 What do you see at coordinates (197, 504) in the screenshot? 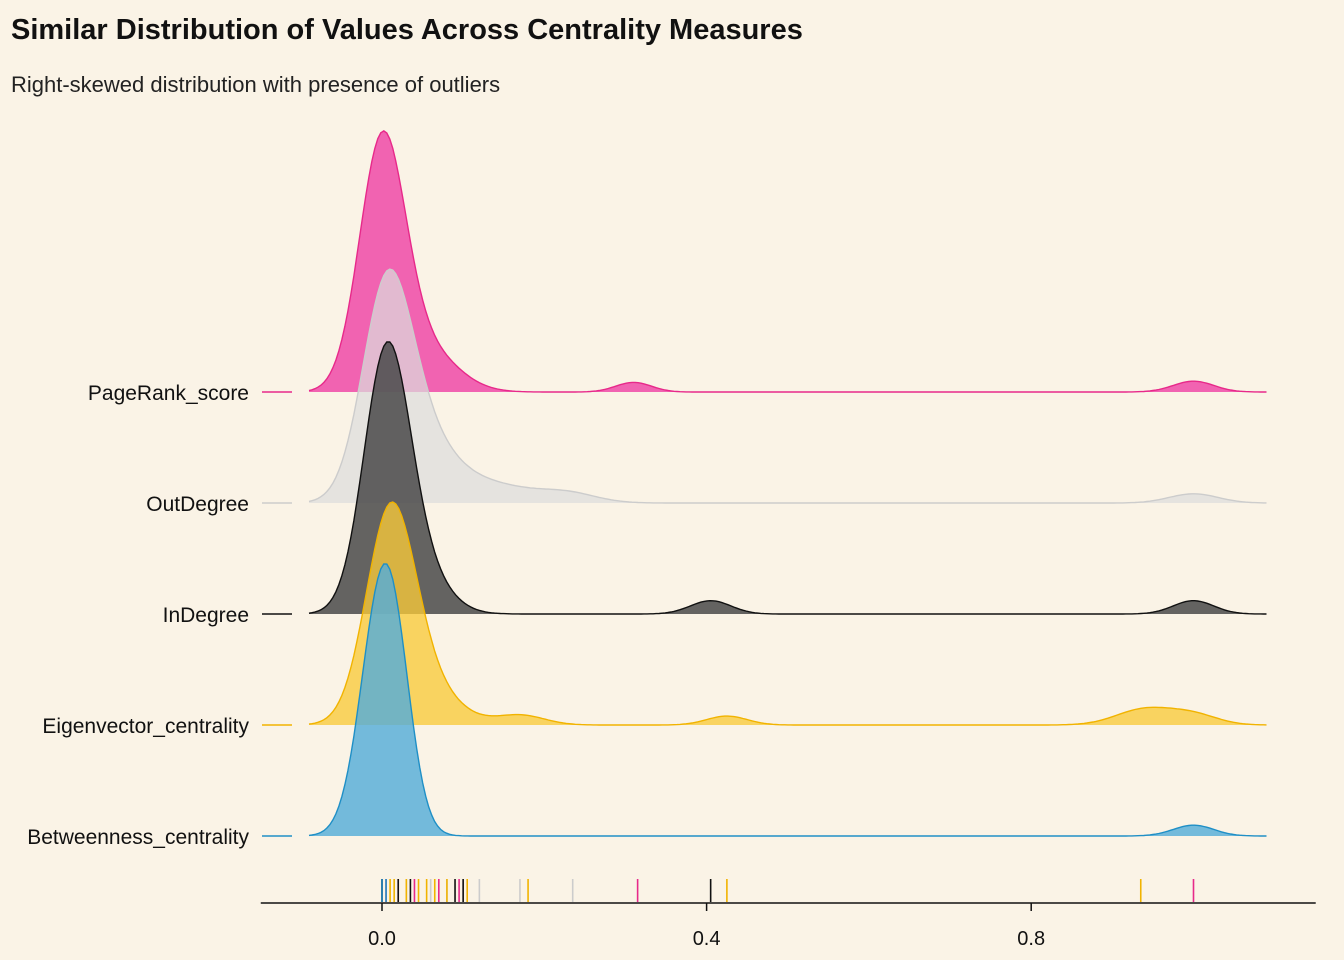
I see `y-label-OutDegree: OutDegree` at bounding box center [197, 504].